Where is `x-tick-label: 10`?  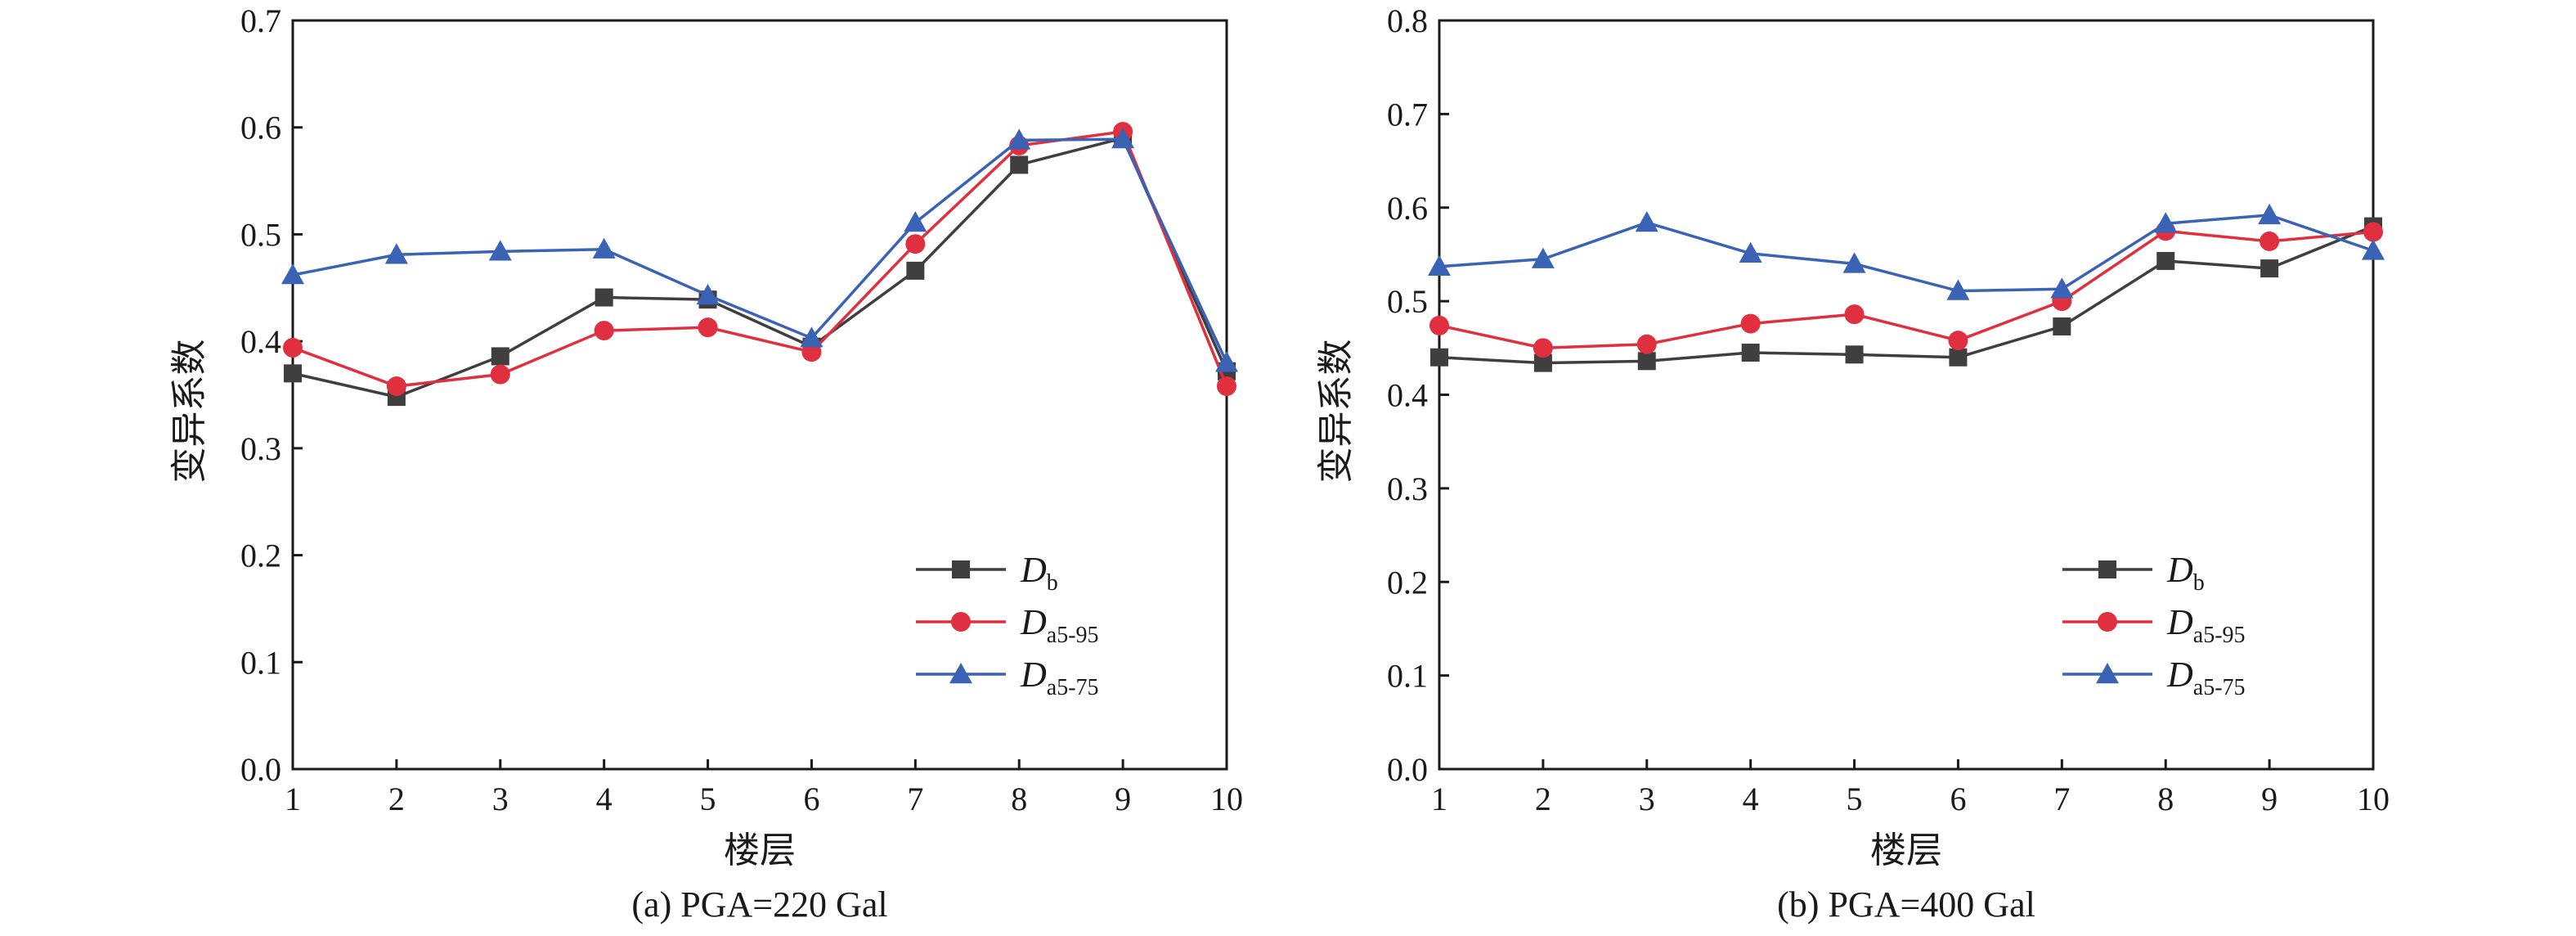 x-tick-label: 10 is located at coordinates (1227, 799).